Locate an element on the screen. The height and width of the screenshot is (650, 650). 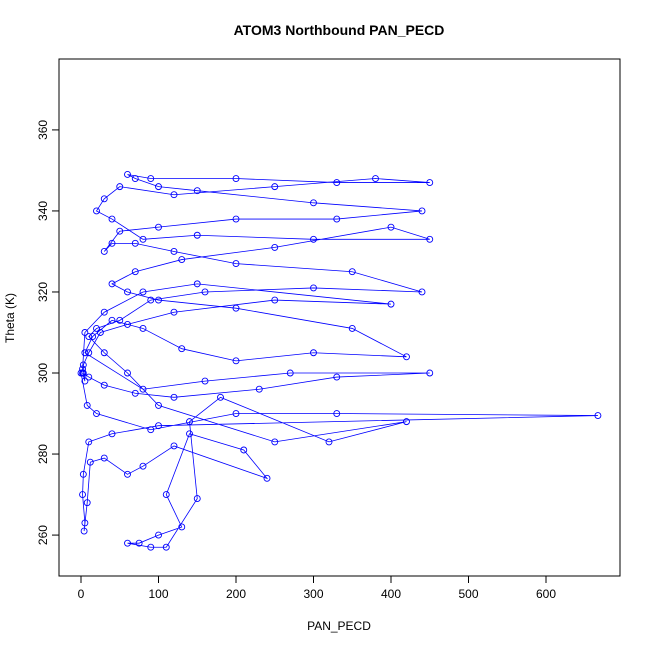
x-tick-label: 200 is located at coordinates (236, 594).